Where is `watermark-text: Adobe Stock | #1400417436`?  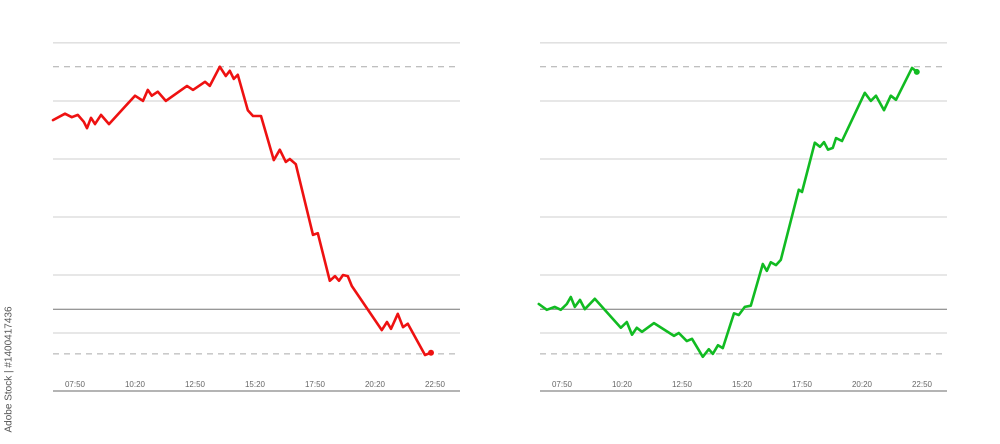
watermark-text: Adobe Stock | #1400417436 is located at coordinates (9, 369).